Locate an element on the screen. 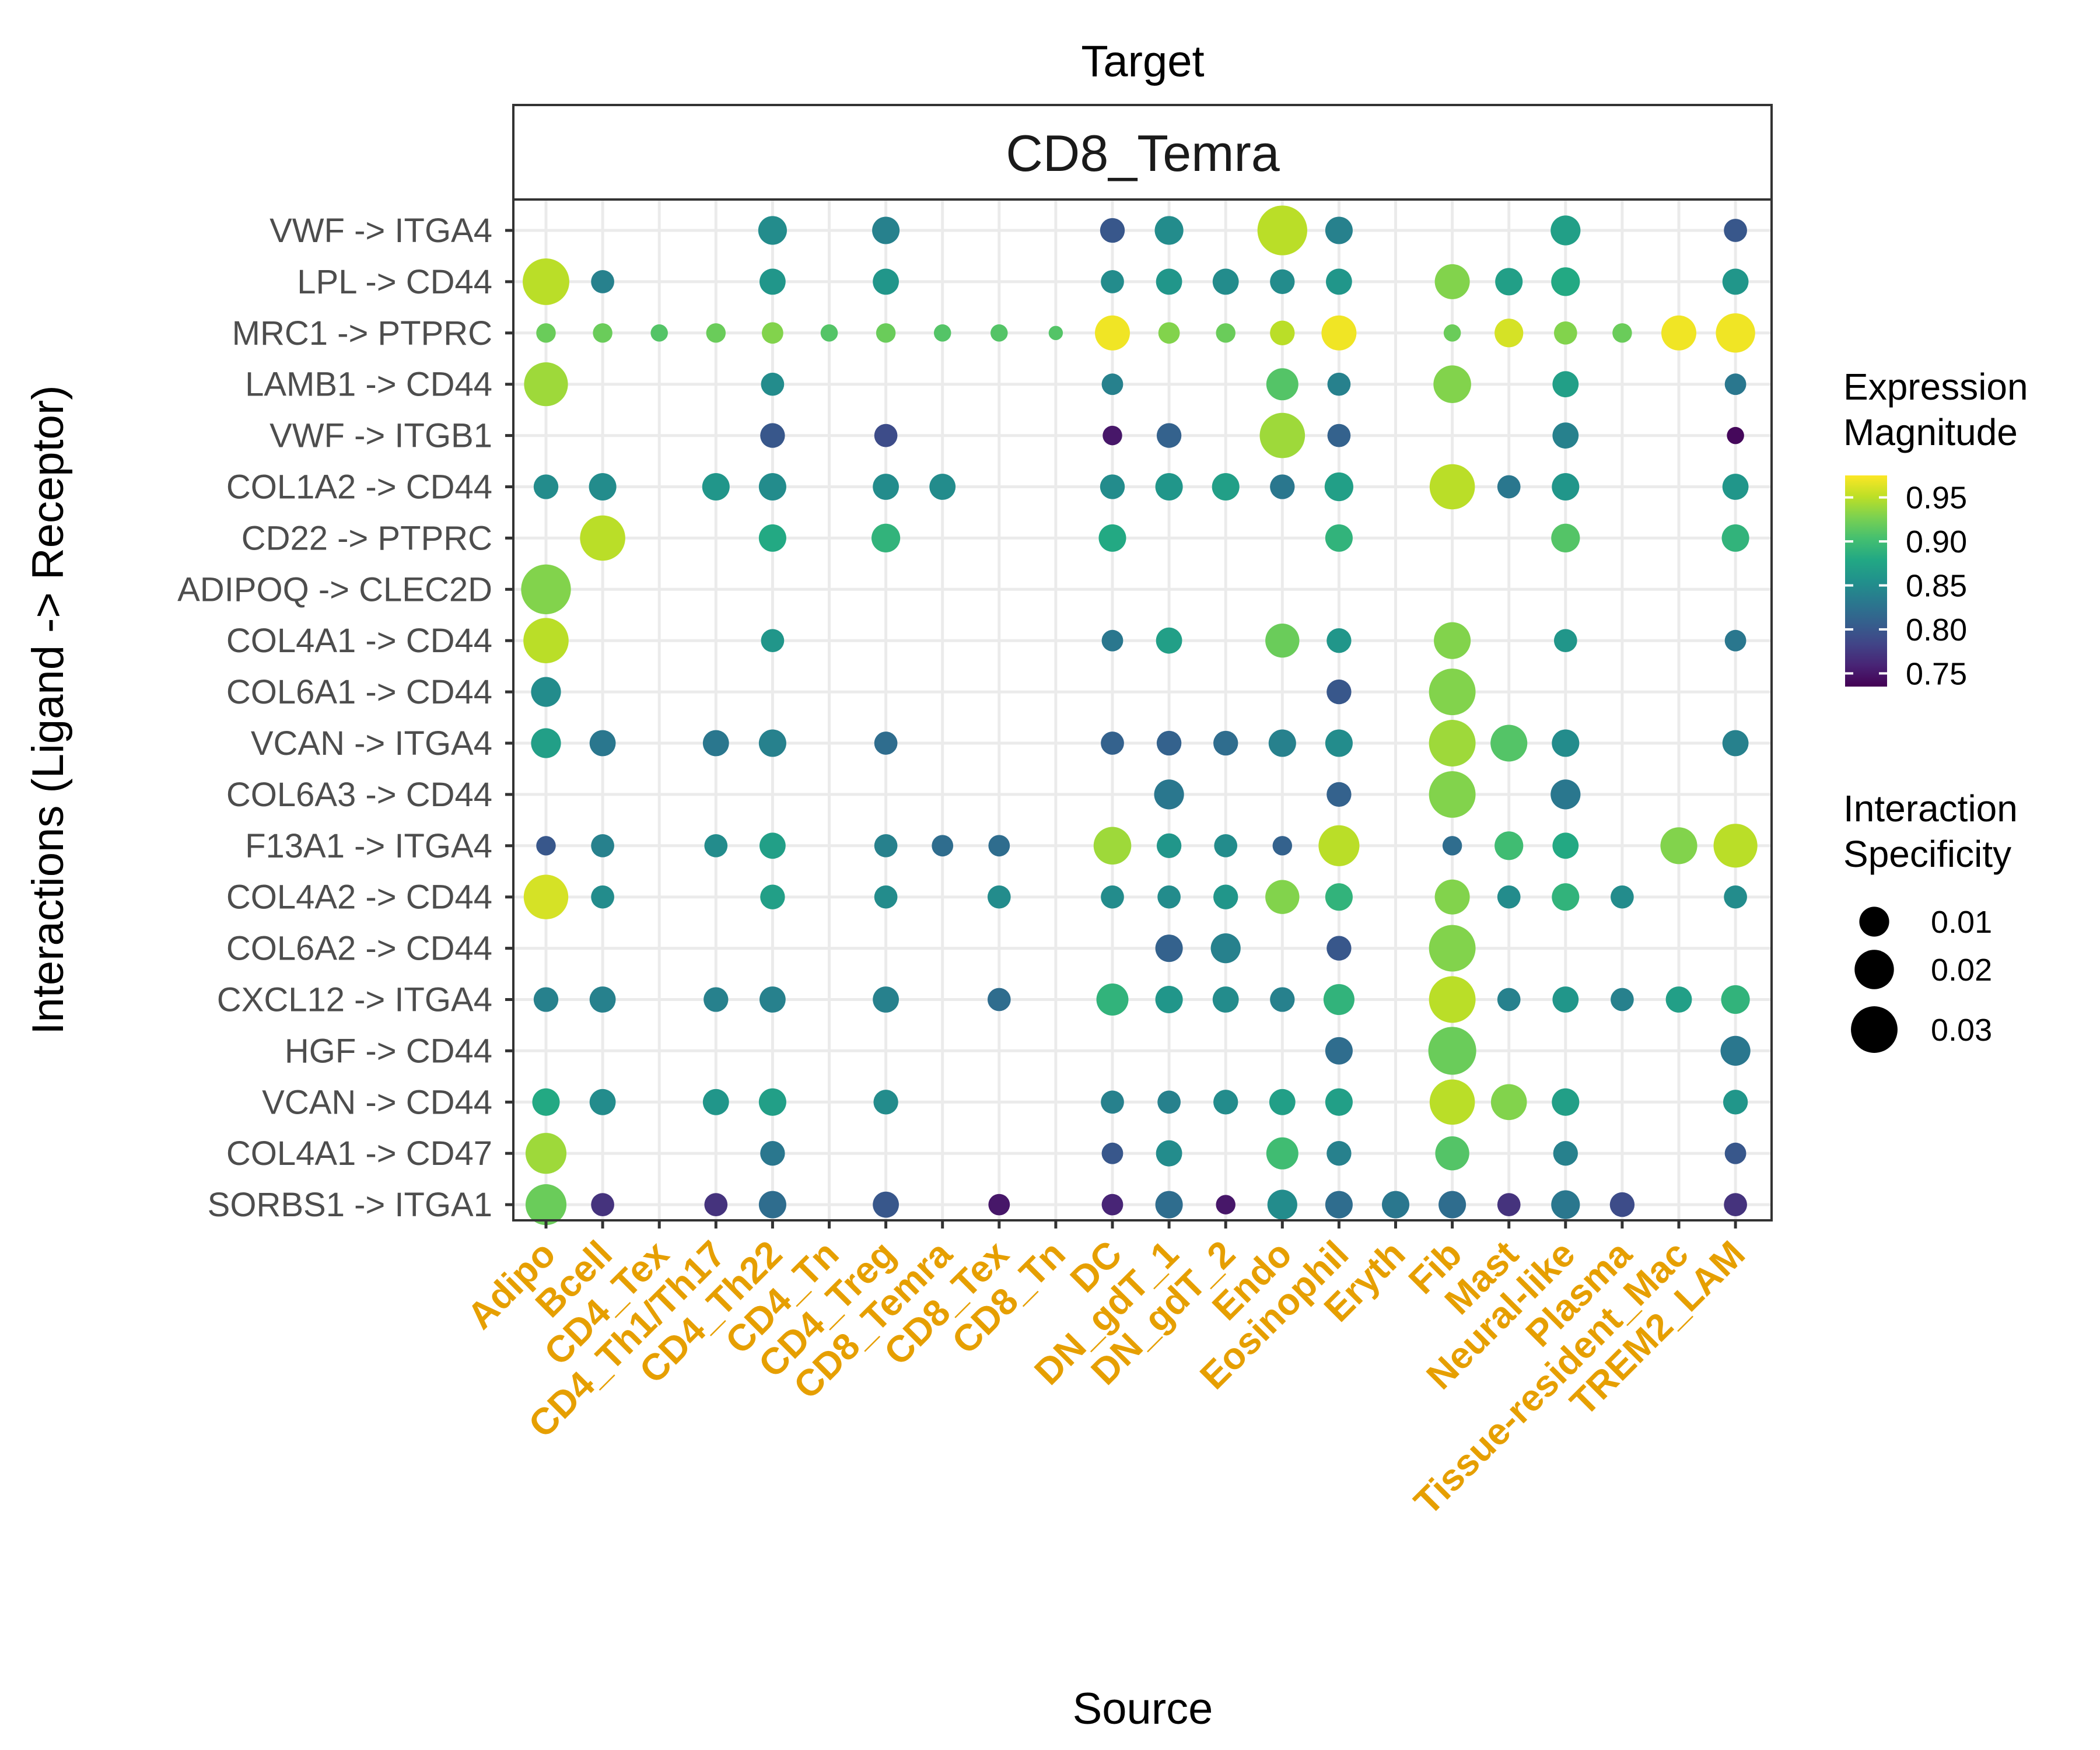 The height and width of the screenshot is (1750, 2100). colorbar-tick-label: 0.90 is located at coordinates (1936, 541).